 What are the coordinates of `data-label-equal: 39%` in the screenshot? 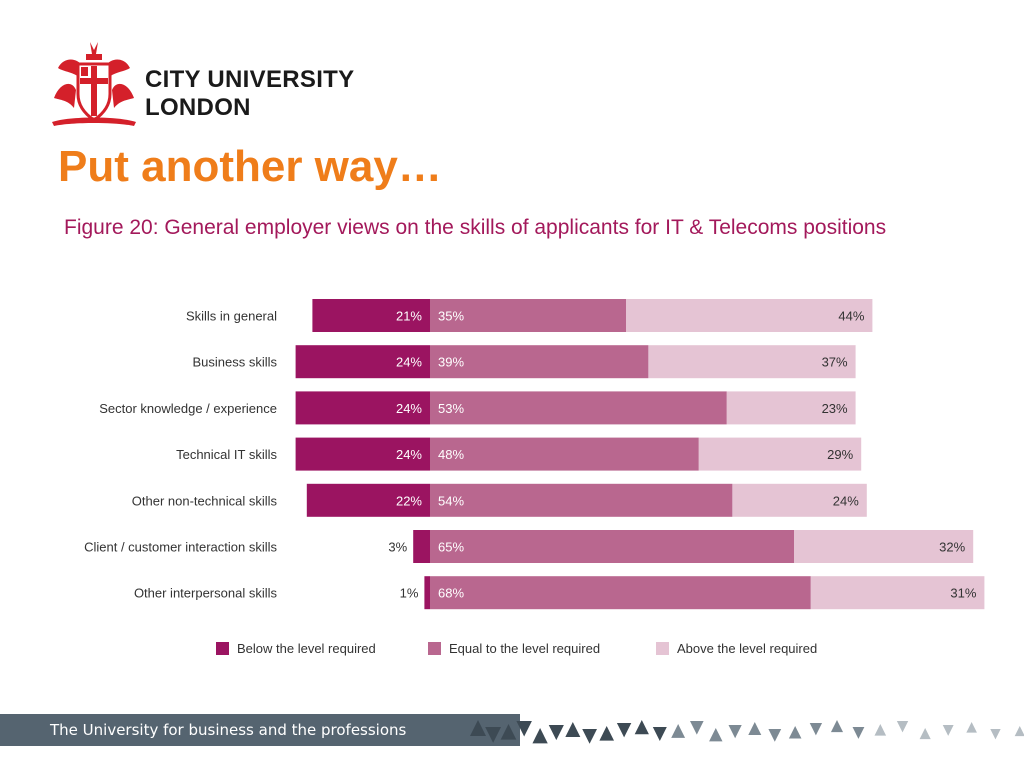 It's located at (451, 362).